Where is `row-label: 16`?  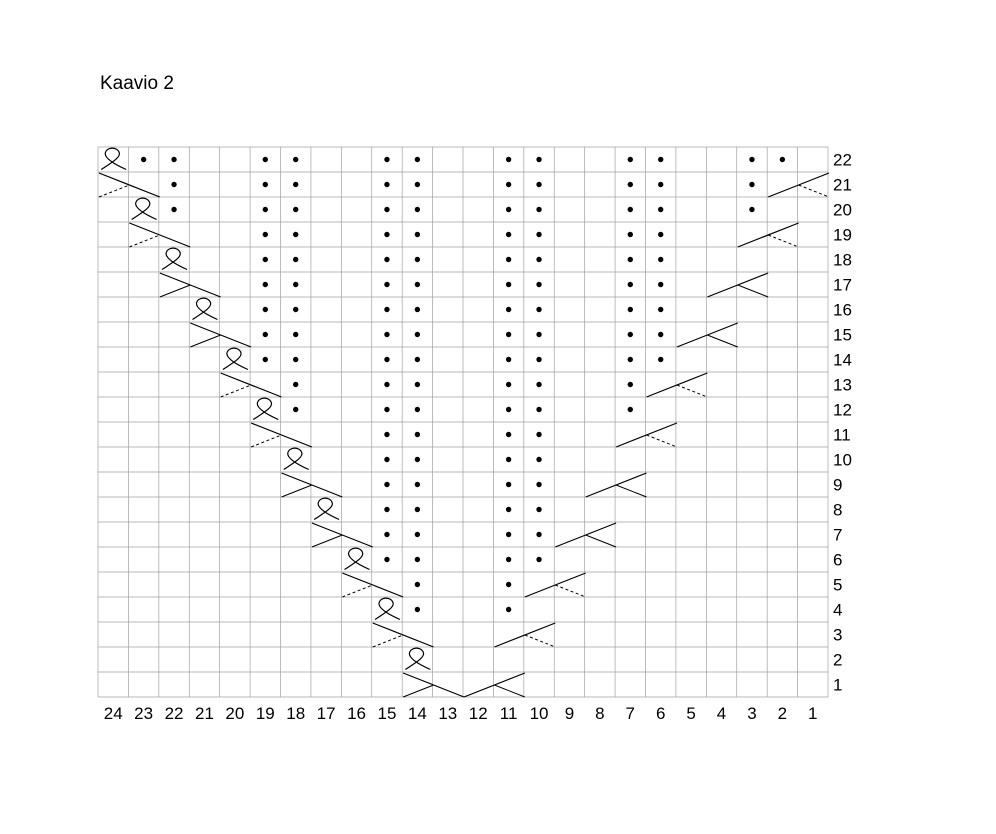
row-label: 16 is located at coordinates (842, 310).